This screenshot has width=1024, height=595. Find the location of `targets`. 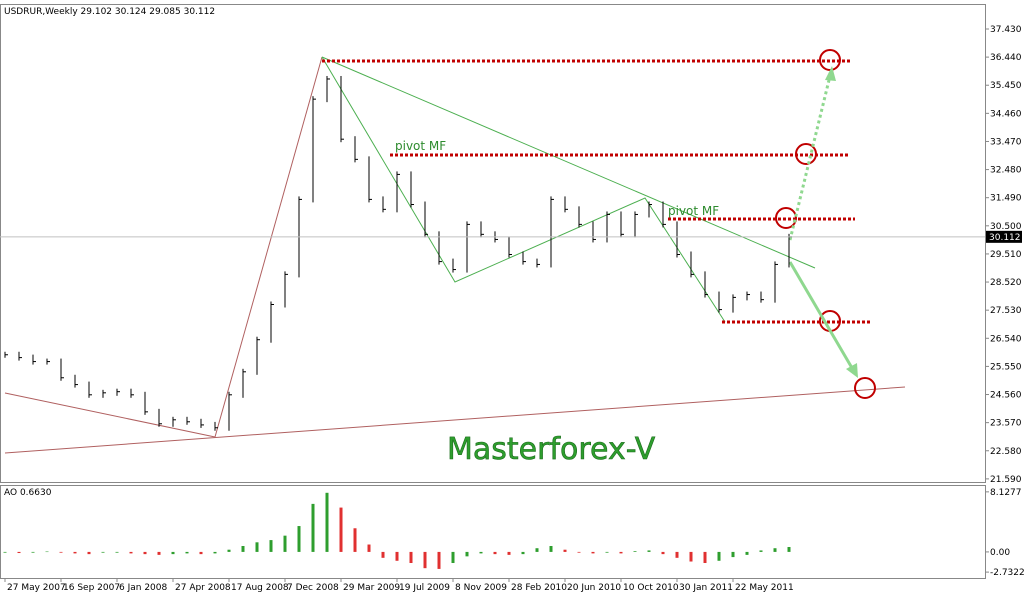

targets is located at coordinates (825, 224).